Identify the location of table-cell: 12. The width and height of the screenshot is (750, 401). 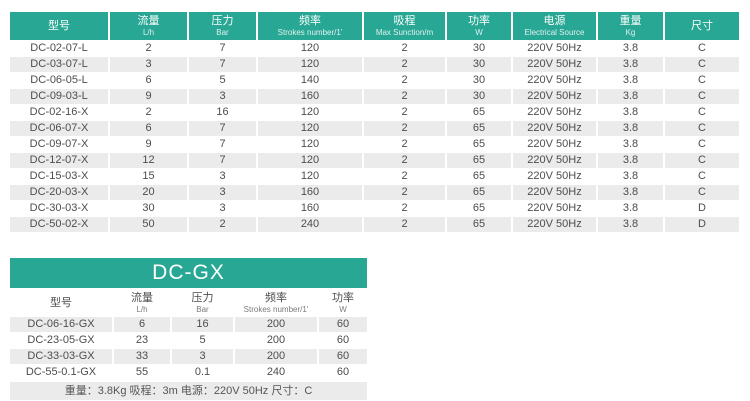
(148, 160).